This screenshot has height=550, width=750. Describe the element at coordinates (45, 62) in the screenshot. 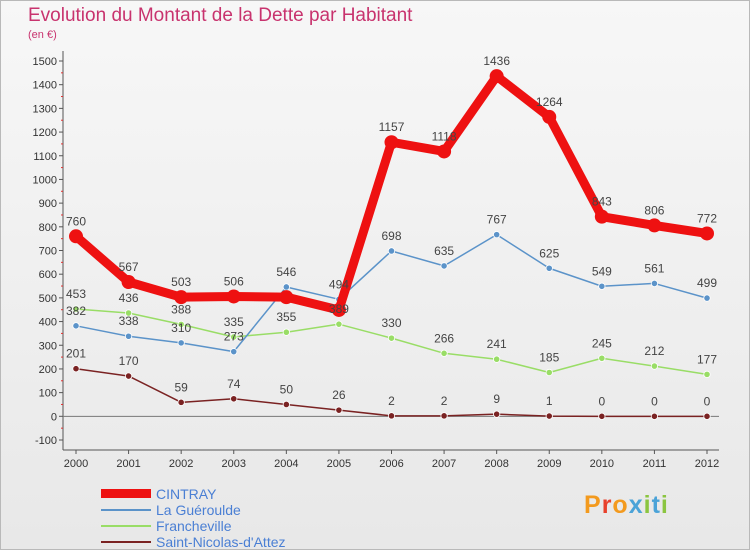

I see `y-tick-label: 1500` at that location.